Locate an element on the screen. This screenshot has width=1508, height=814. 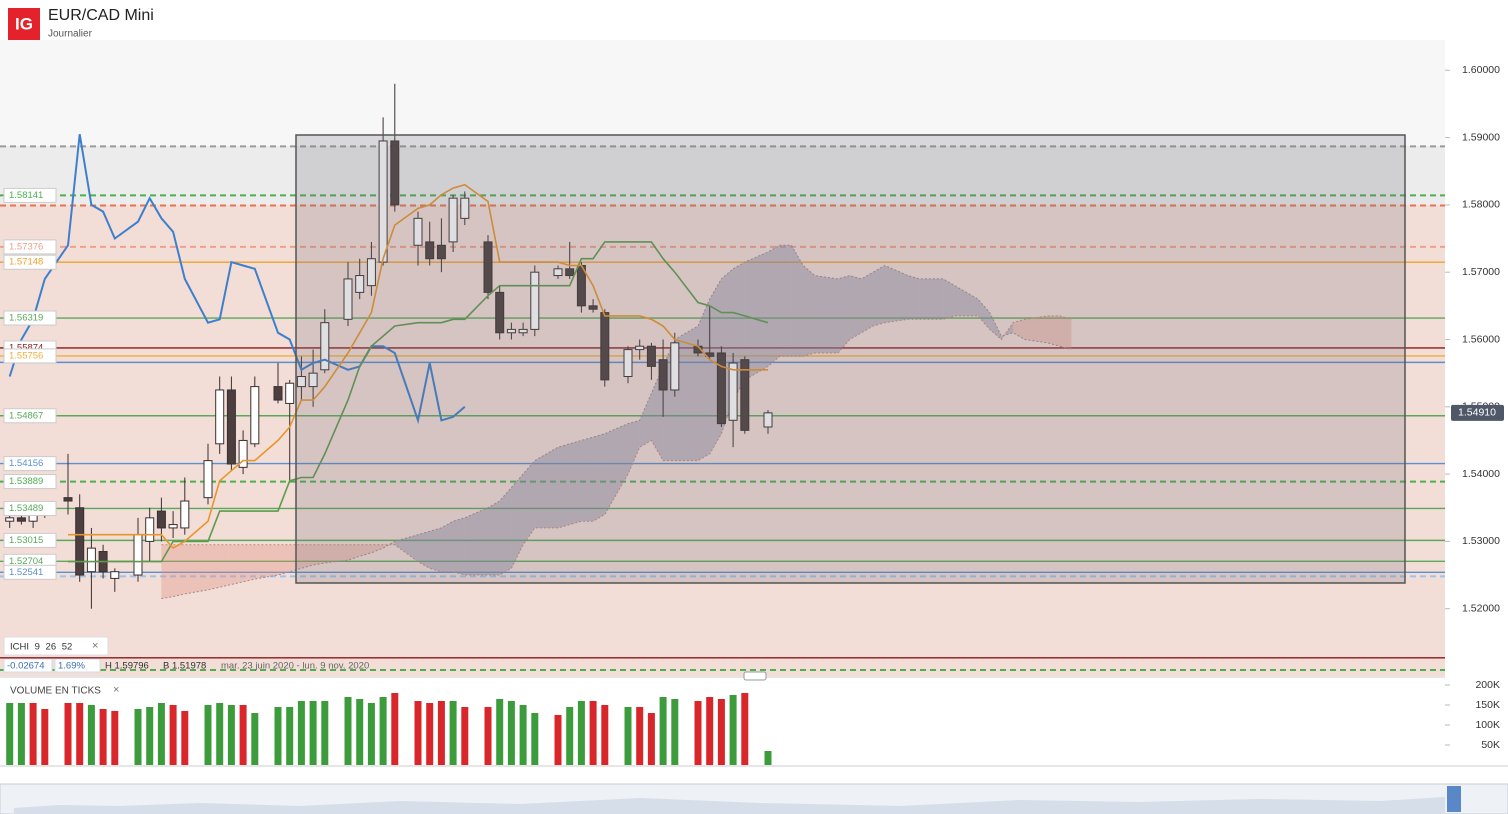
stat-percent: 1.69% is located at coordinates (71, 666).